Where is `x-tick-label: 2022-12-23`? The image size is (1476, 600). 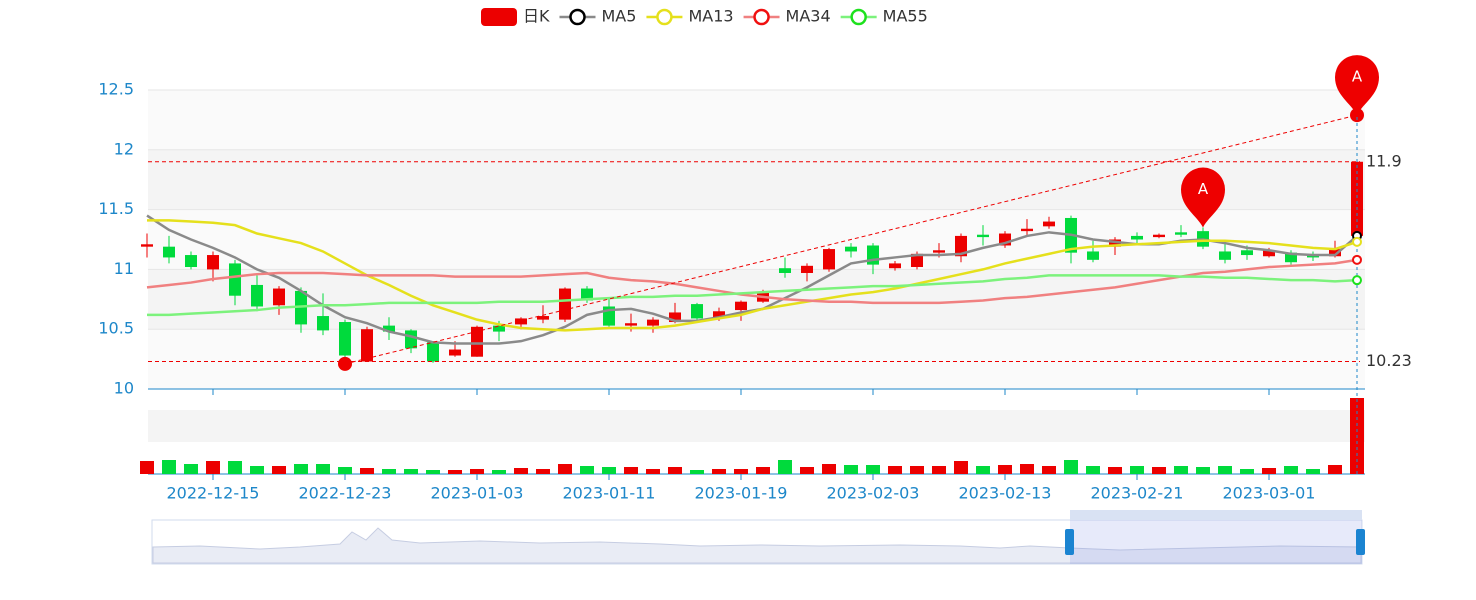 x-tick-label: 2022-12-23 is located at coordinates (345, 493).